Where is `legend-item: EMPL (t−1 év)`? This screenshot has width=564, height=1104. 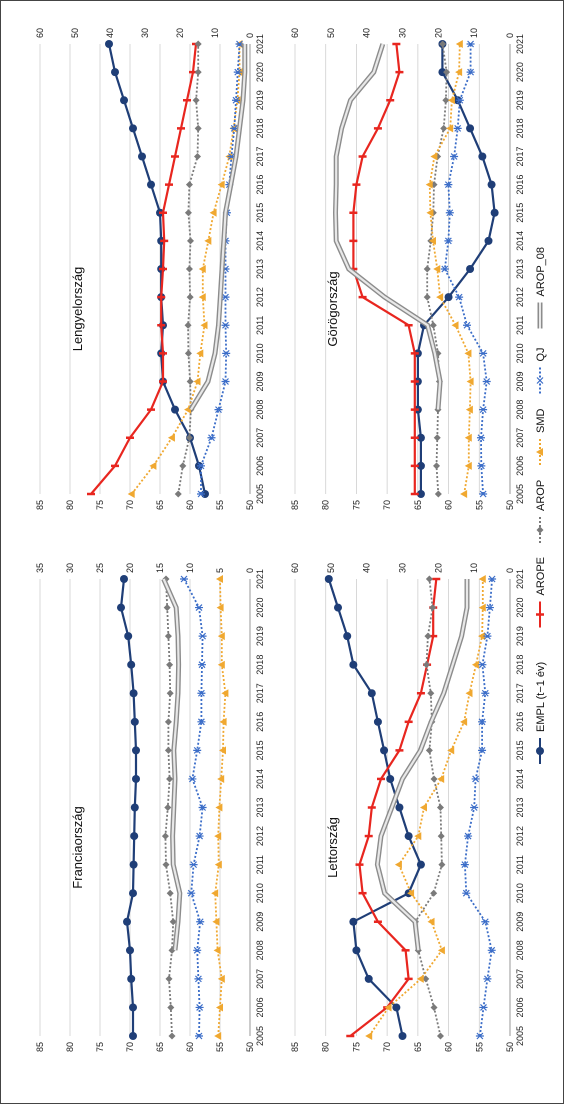
legend-item: EMPL (t−1 év) is located at coordinates (541, 713).